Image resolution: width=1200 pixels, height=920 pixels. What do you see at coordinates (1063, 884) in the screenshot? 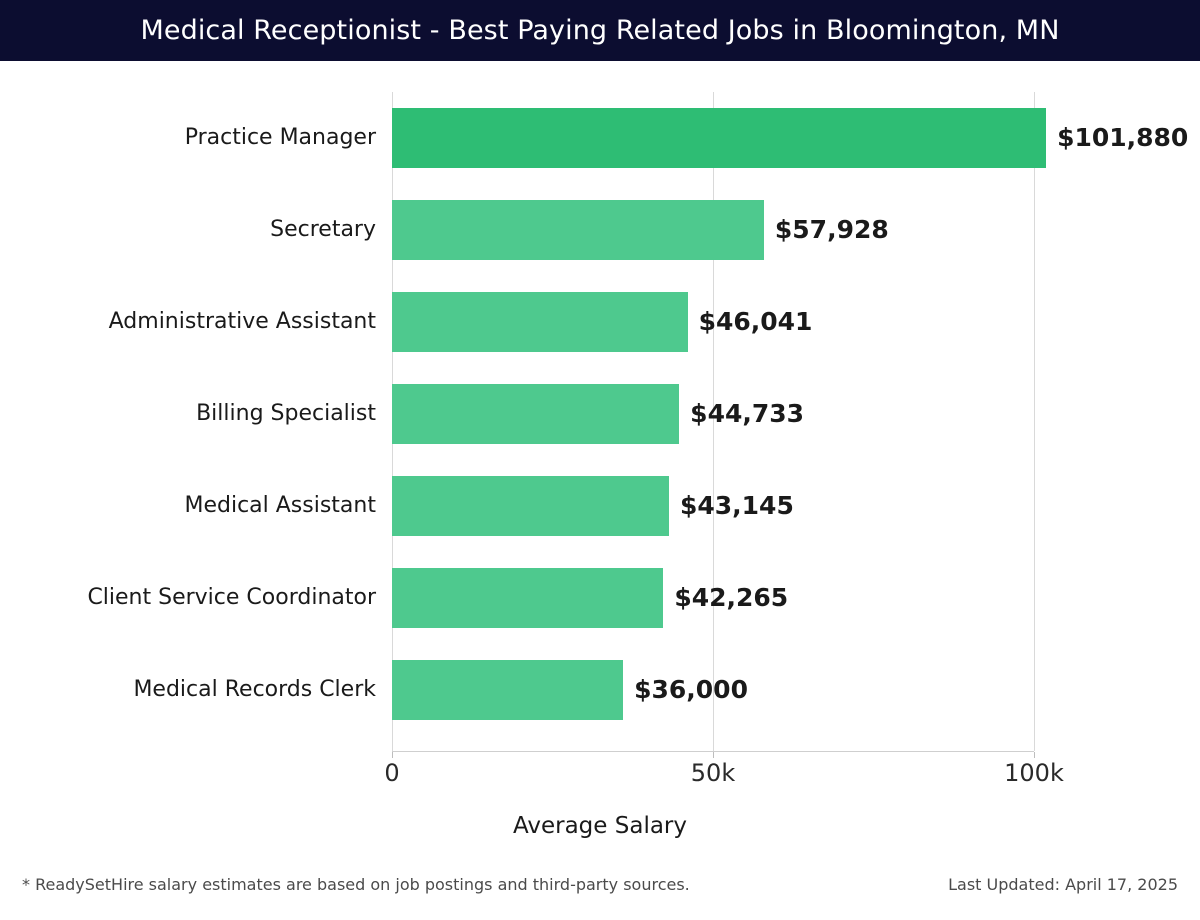
I see `footer-last-updated: Last Updated: April 17, 2025` at bounding box center [1063, 884].